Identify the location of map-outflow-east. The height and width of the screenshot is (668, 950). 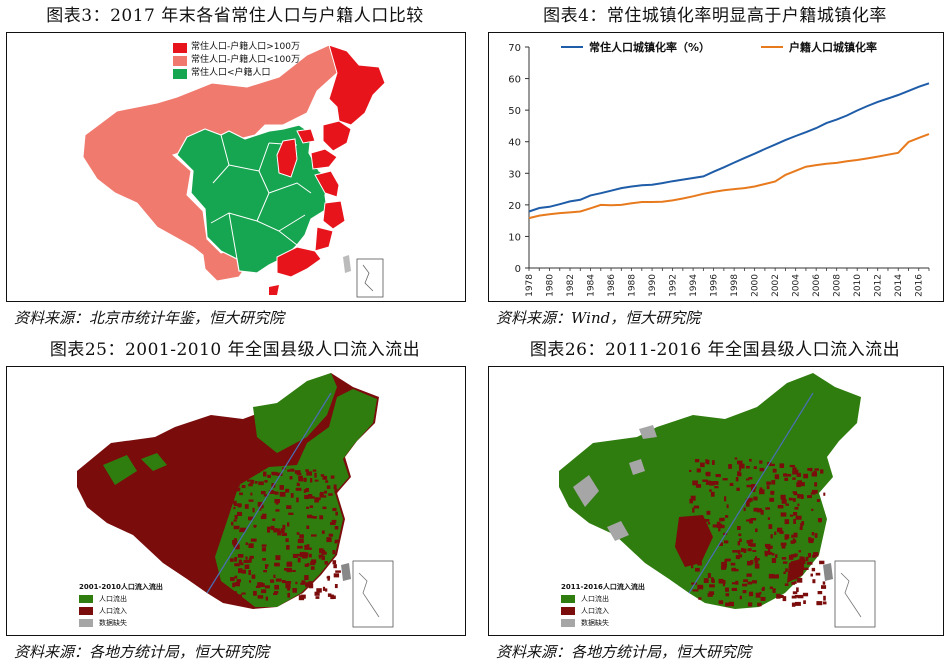
(296, 498).